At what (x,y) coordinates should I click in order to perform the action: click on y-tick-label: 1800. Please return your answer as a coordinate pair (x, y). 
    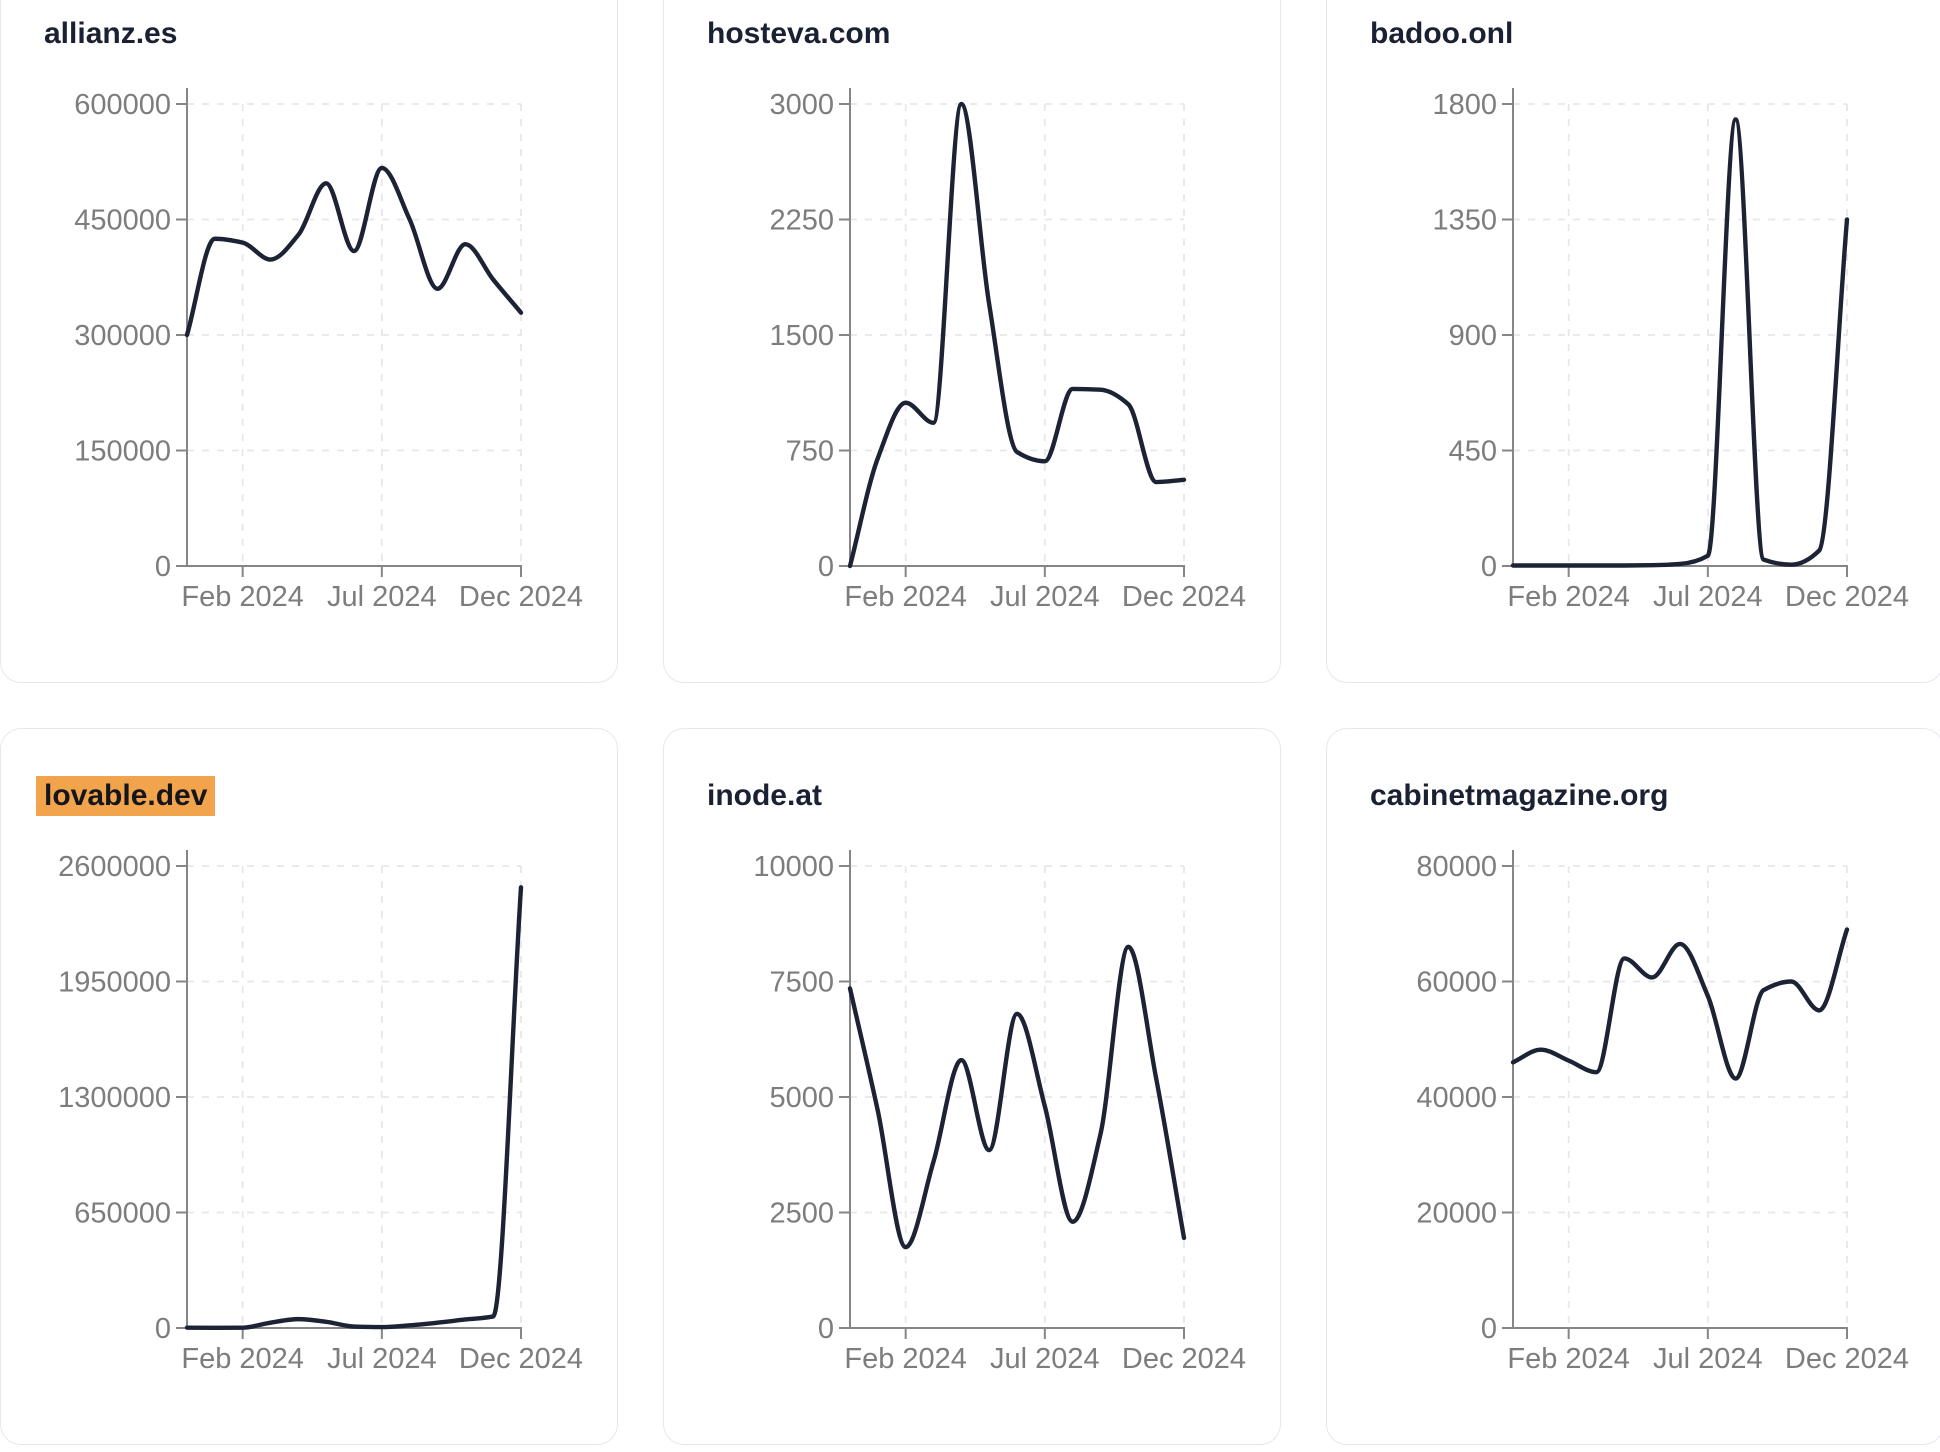
    Looking at the image, I should click on (1464, 105).